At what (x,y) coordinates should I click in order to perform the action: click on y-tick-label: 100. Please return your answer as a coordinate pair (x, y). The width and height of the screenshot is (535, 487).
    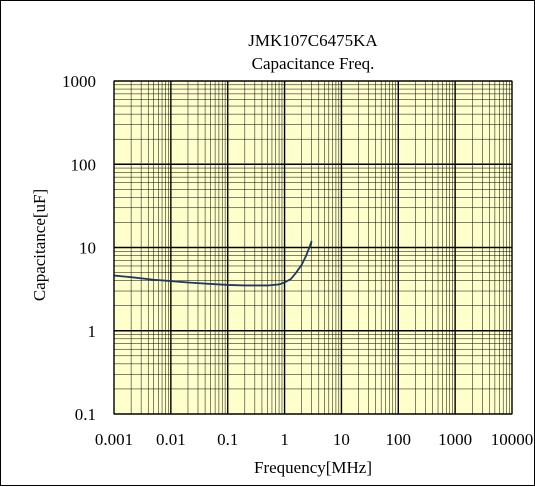
    Looking at the image, I should click on (84, 164).